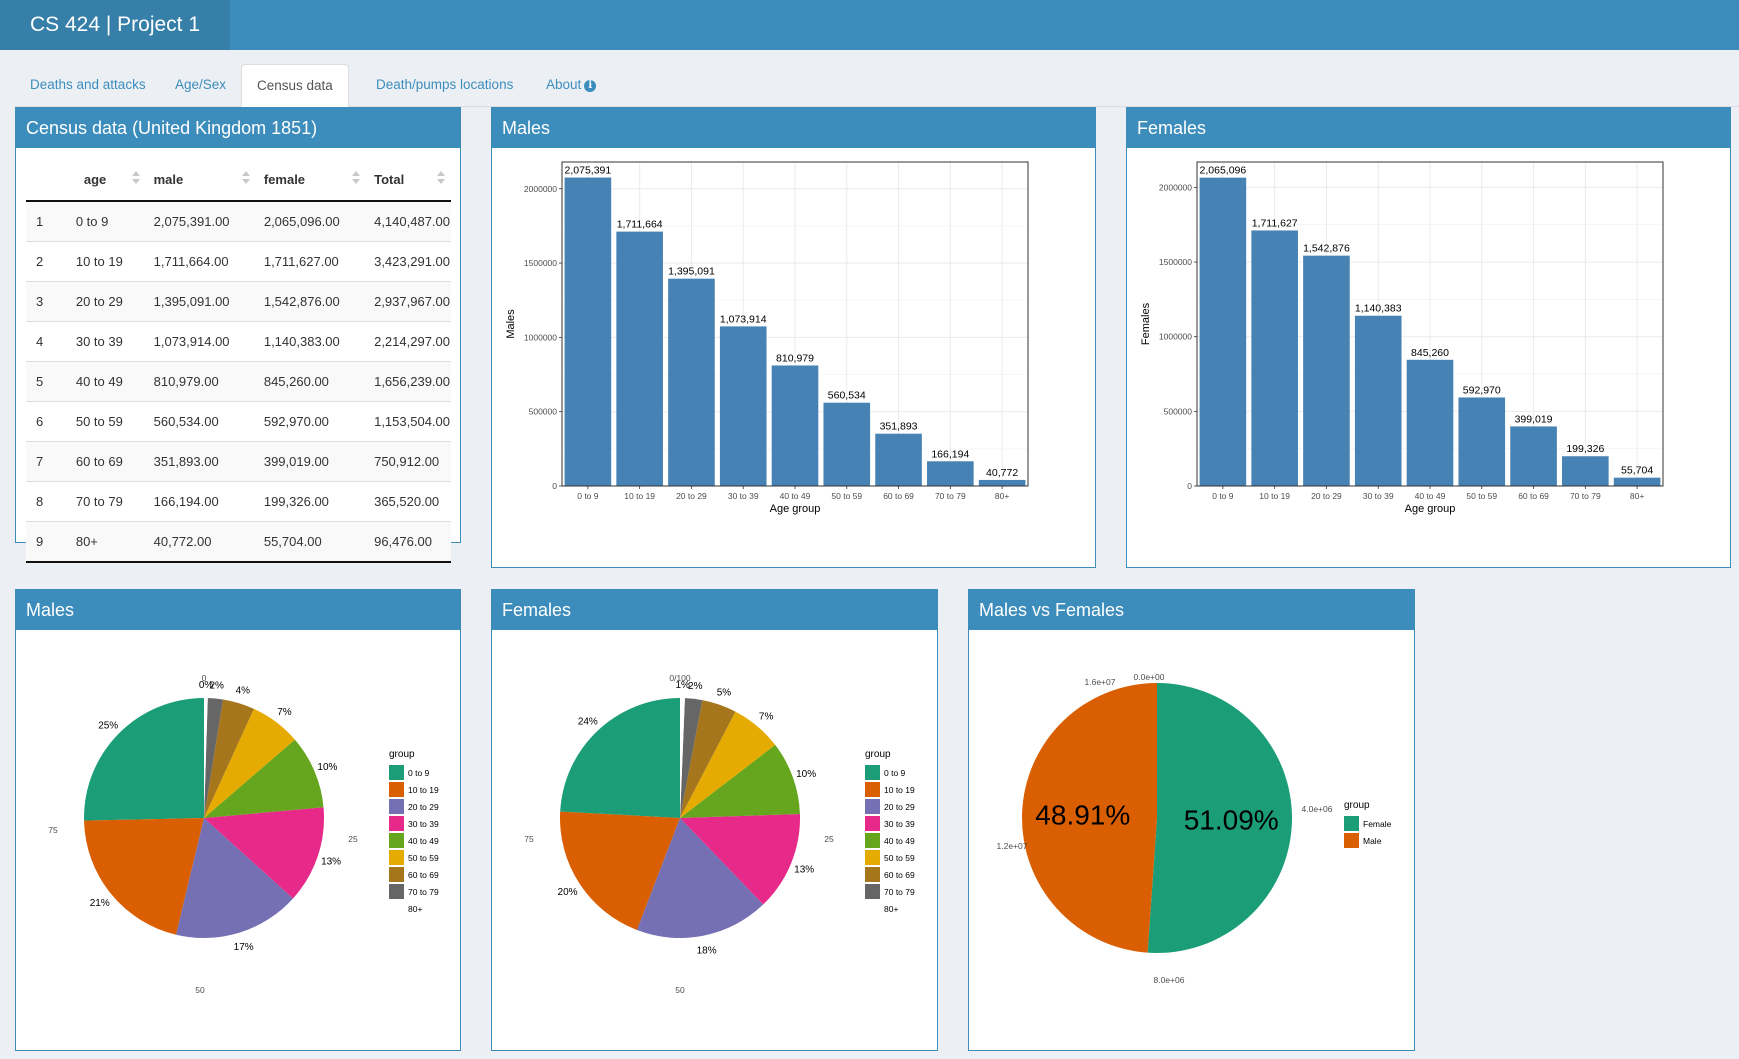 This screenshot has width=1739, height=1059. What do you see at coordinates (45, 221) in the screenshot?
I see `table-cell-index: 1` at bounding box center [45, 221].